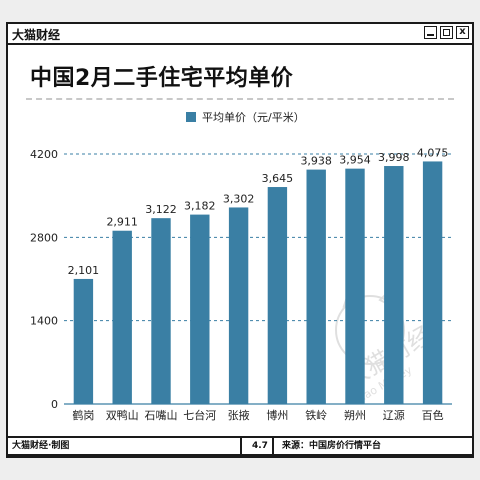 This screenshot has width=480, height=480. Describe the element at coordinates (433, 152) in the screenshot. I see `data-label: 4,075` at that location.